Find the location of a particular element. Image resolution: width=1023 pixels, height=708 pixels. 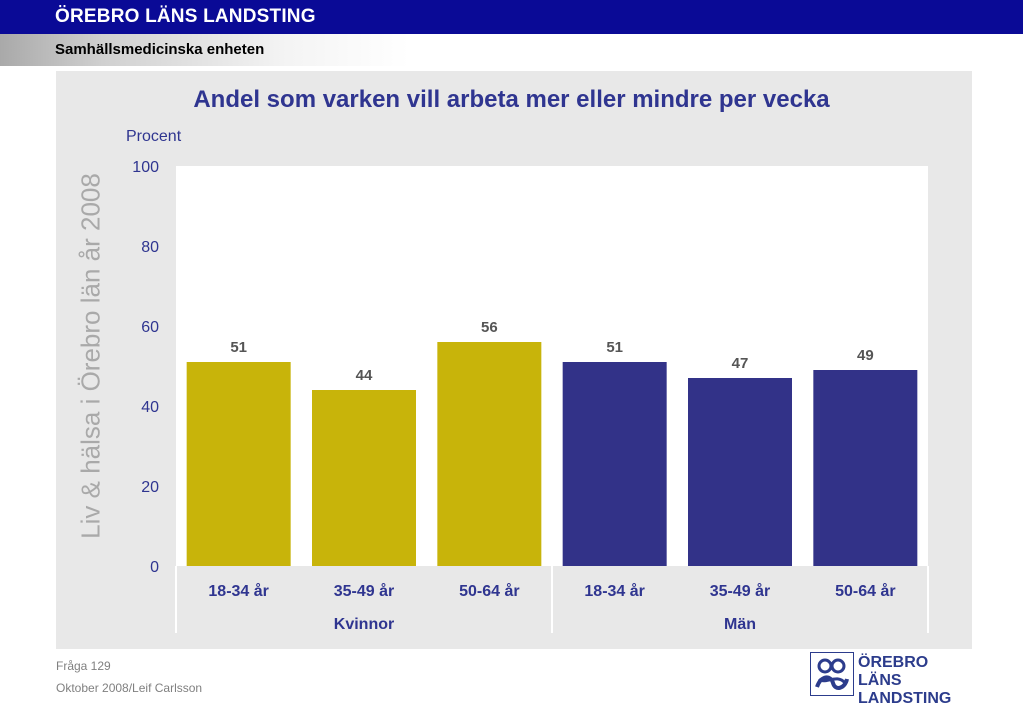

data-label: 49 is located at coordinates (865, 355).